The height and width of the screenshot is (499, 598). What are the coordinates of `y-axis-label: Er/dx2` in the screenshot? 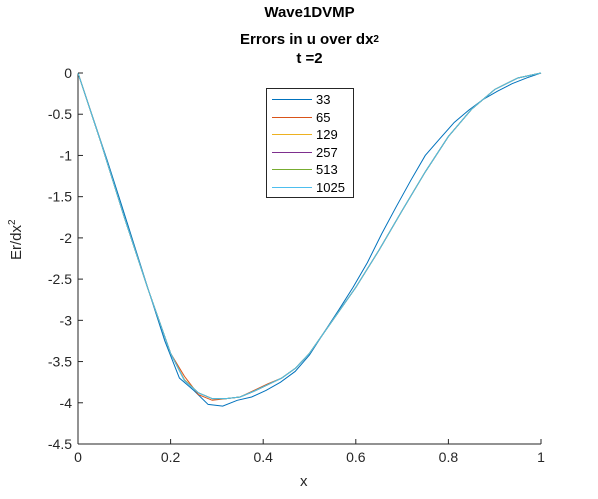 It's located at (16, 239).